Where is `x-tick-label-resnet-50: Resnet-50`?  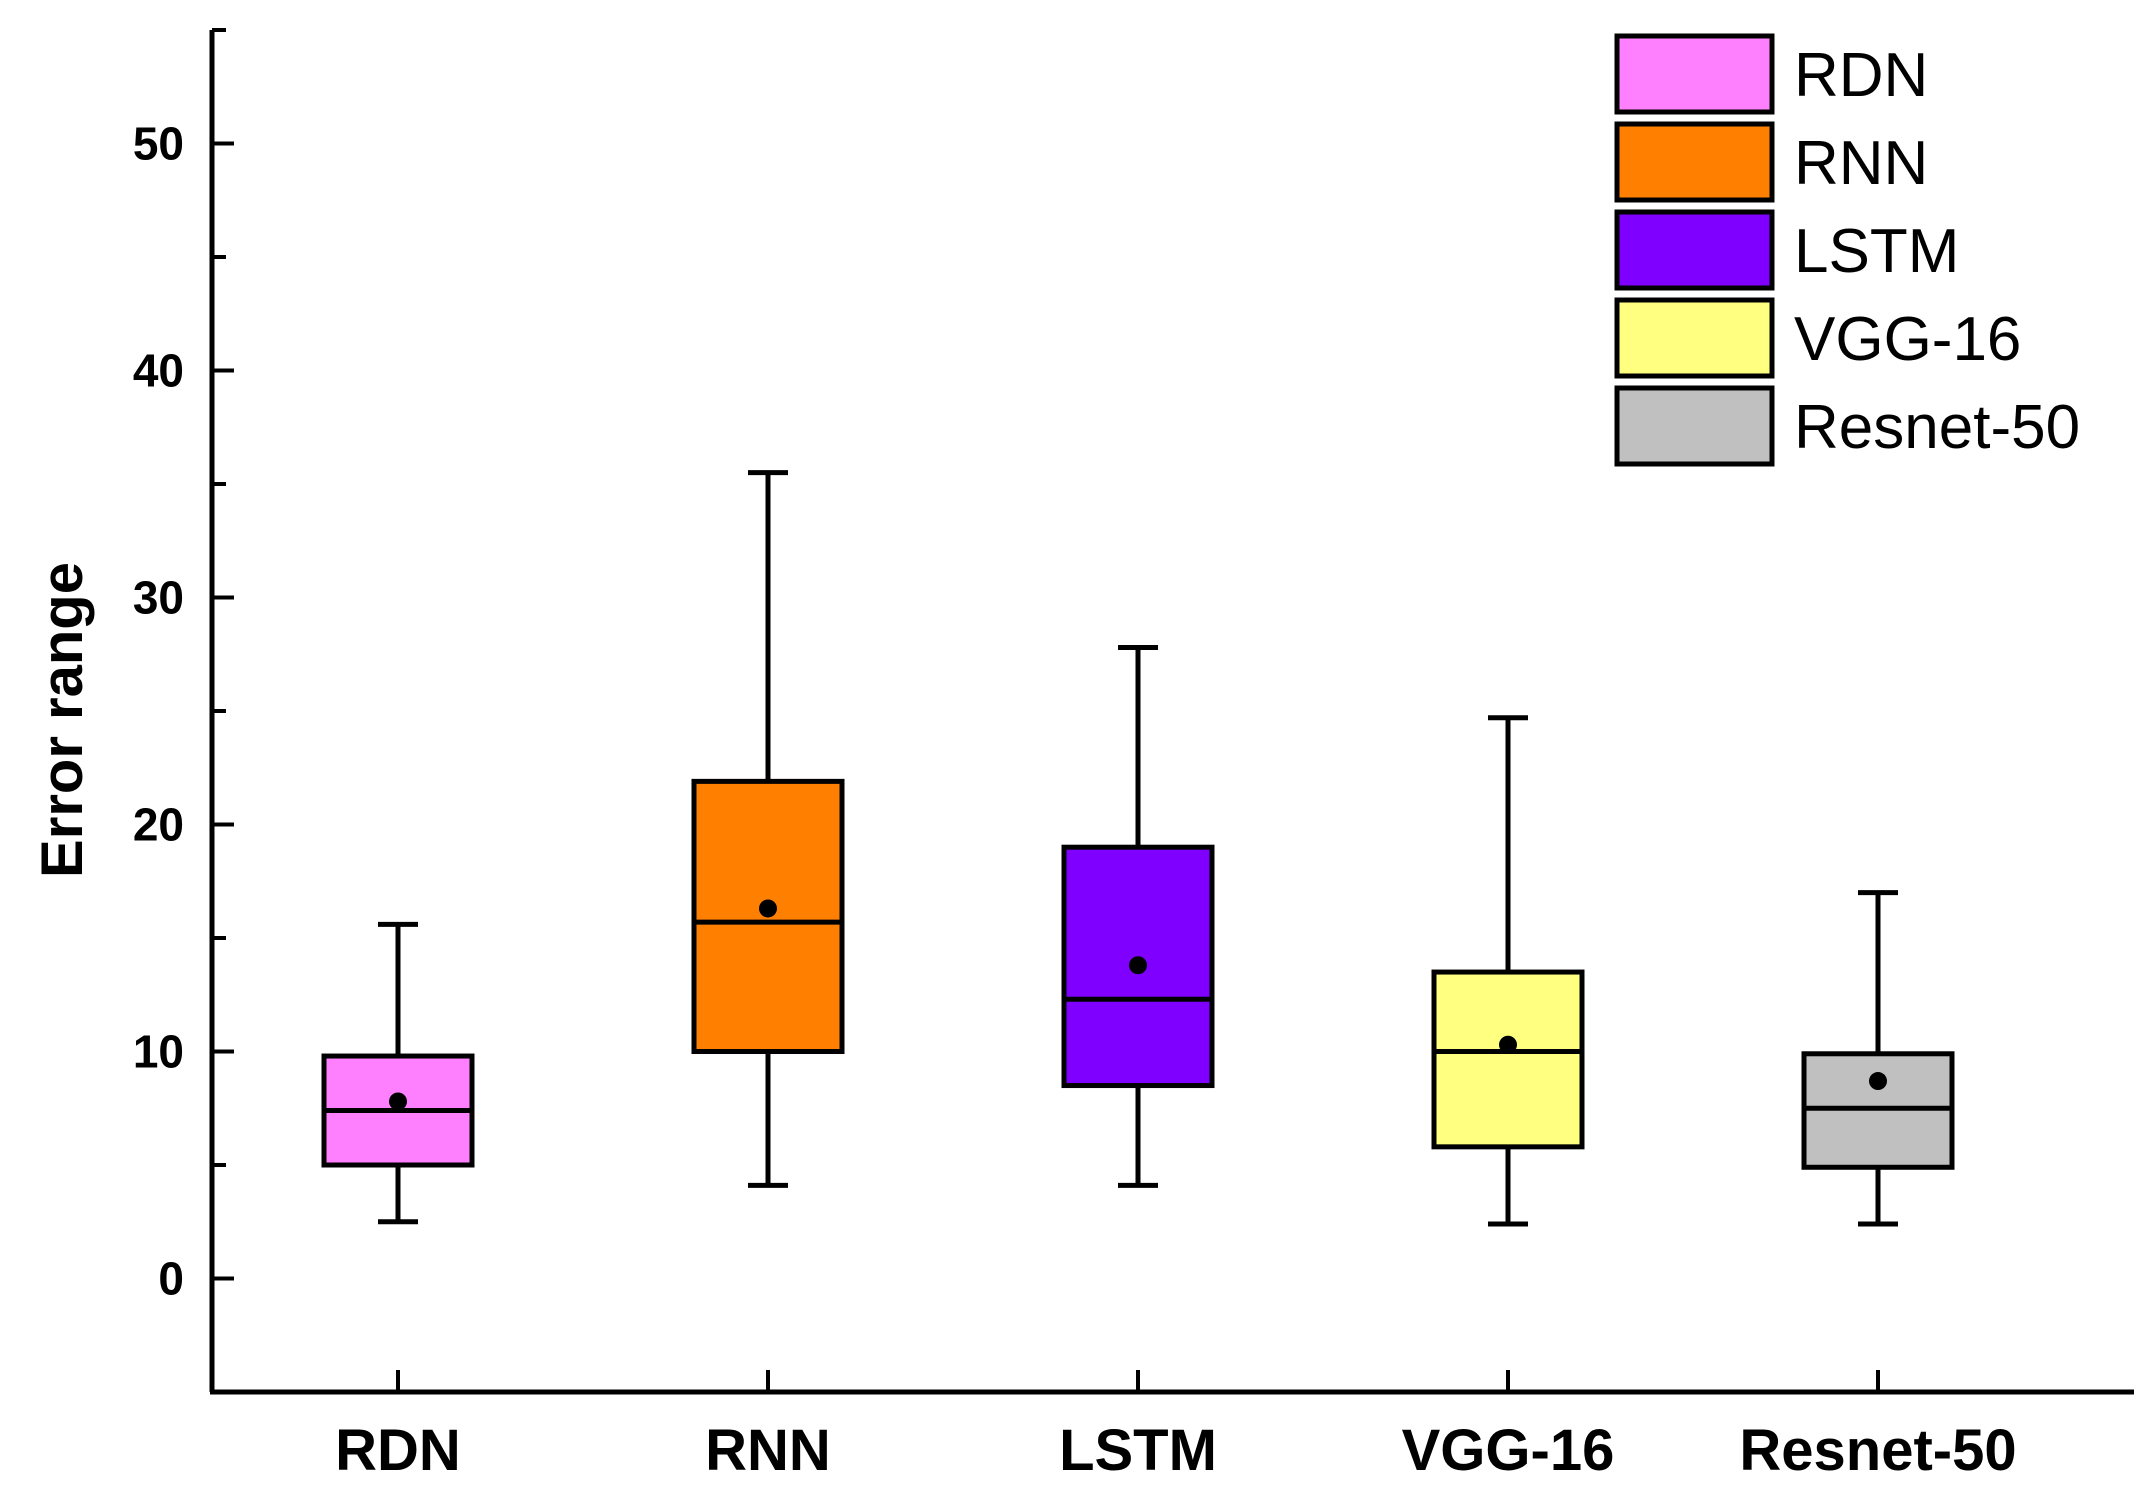 x-tick-label-resnet-50: Resnet-50 is located at coordinates (1877, 1450).